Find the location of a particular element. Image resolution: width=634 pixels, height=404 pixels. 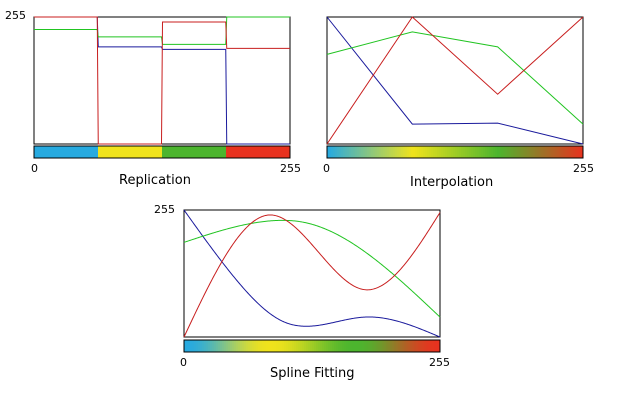

spline-fitting-red-curve is located at coordinates (312, 275).